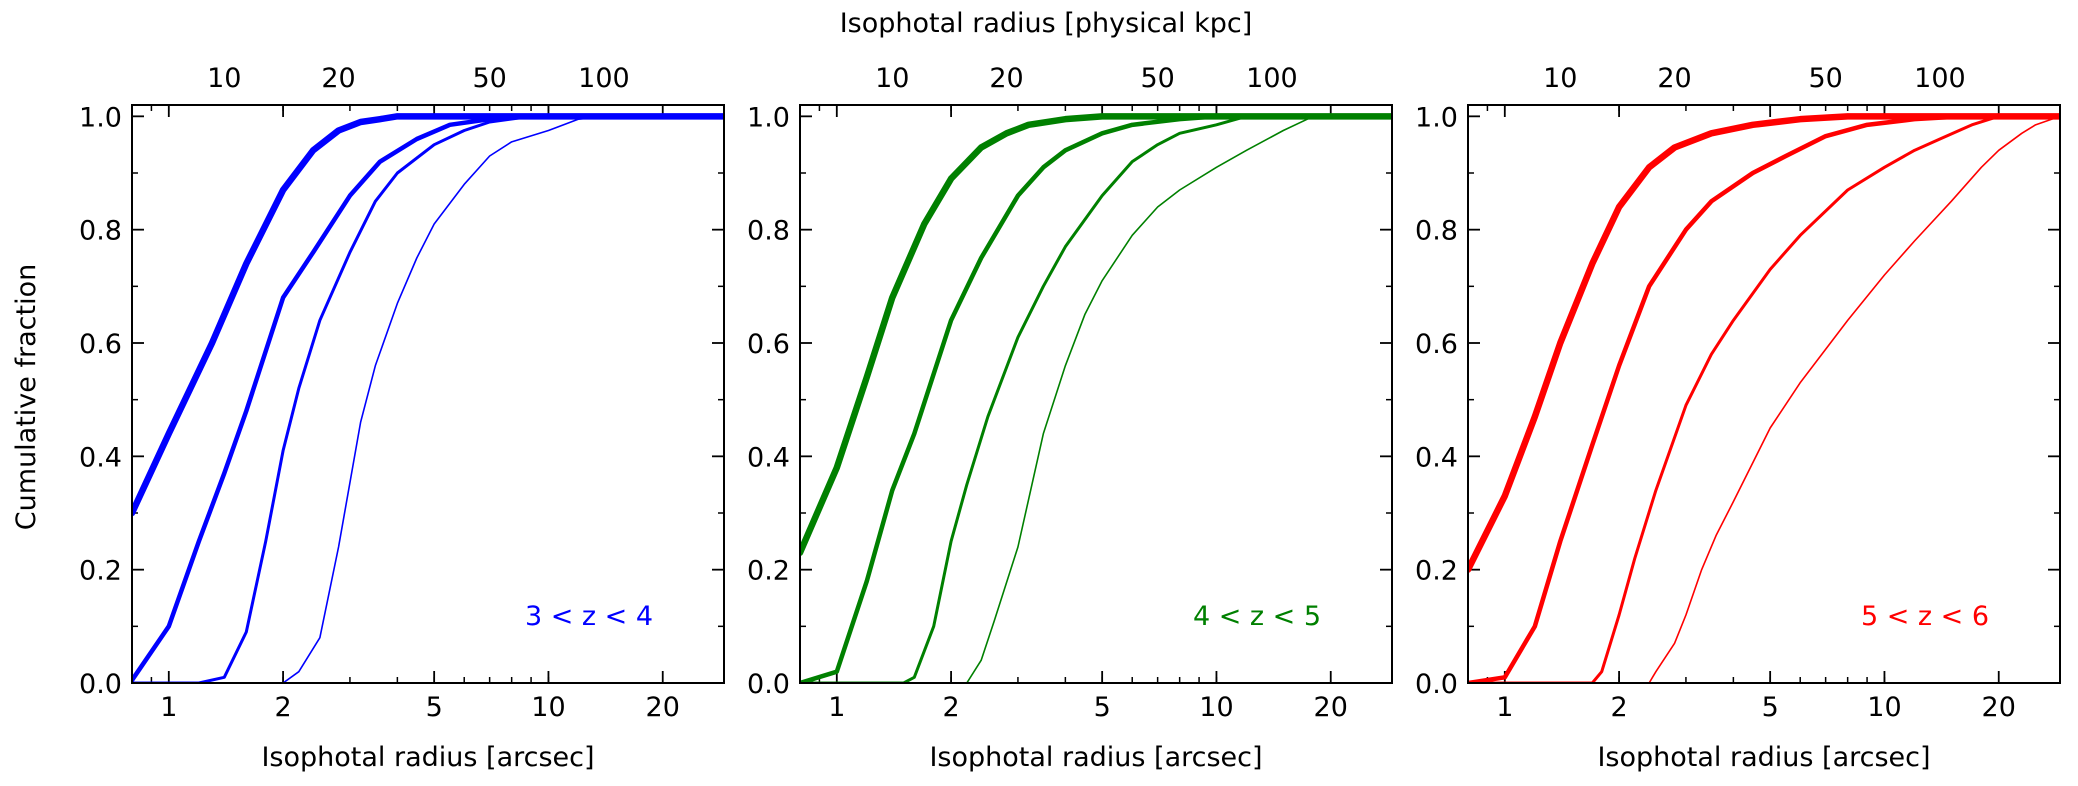 The image size is (2078, 786). Describe the element at coordinates (26, 397) in the screenshot. I see `figure-ylabel: Cumulative fraction` at that location.